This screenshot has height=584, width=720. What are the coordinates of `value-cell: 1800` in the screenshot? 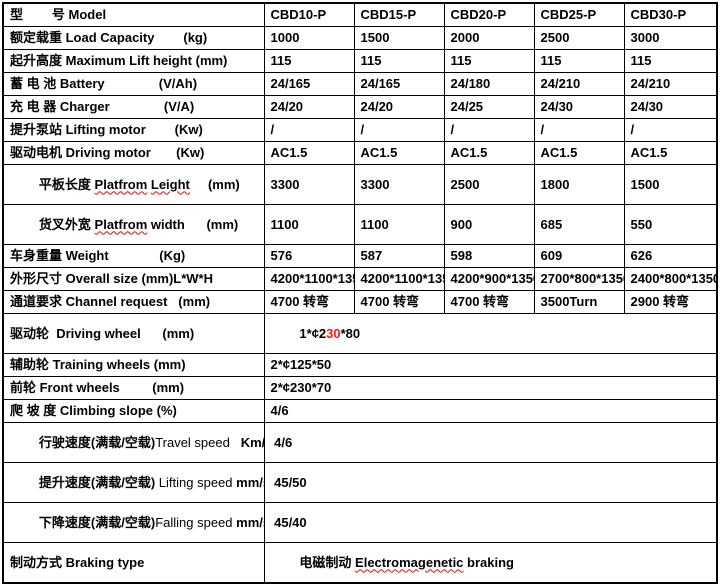 It's located at (579, 184).